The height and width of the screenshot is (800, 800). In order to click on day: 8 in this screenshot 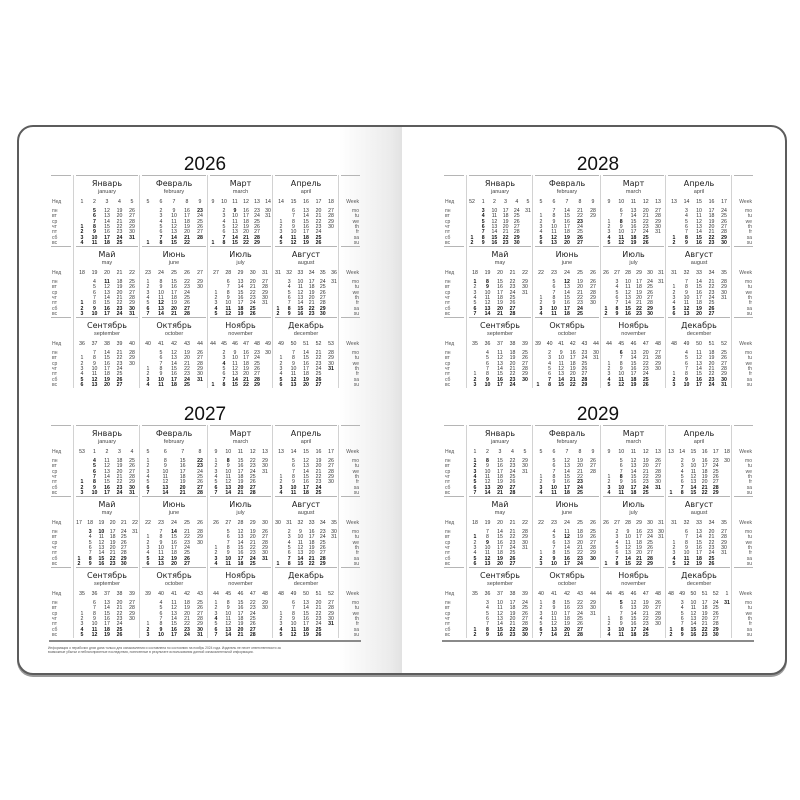, I will do `click(161, 537)`.